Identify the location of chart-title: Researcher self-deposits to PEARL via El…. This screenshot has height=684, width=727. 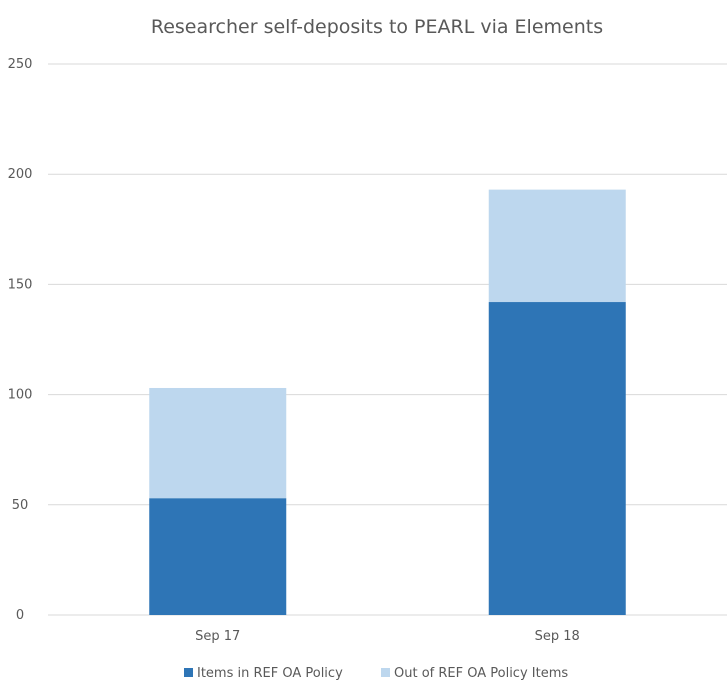
(377, 27).